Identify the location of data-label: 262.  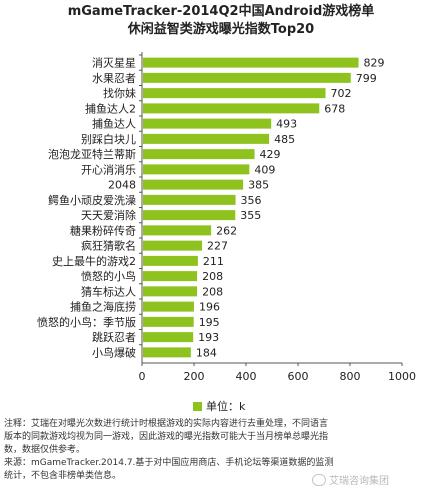
(226, 230).